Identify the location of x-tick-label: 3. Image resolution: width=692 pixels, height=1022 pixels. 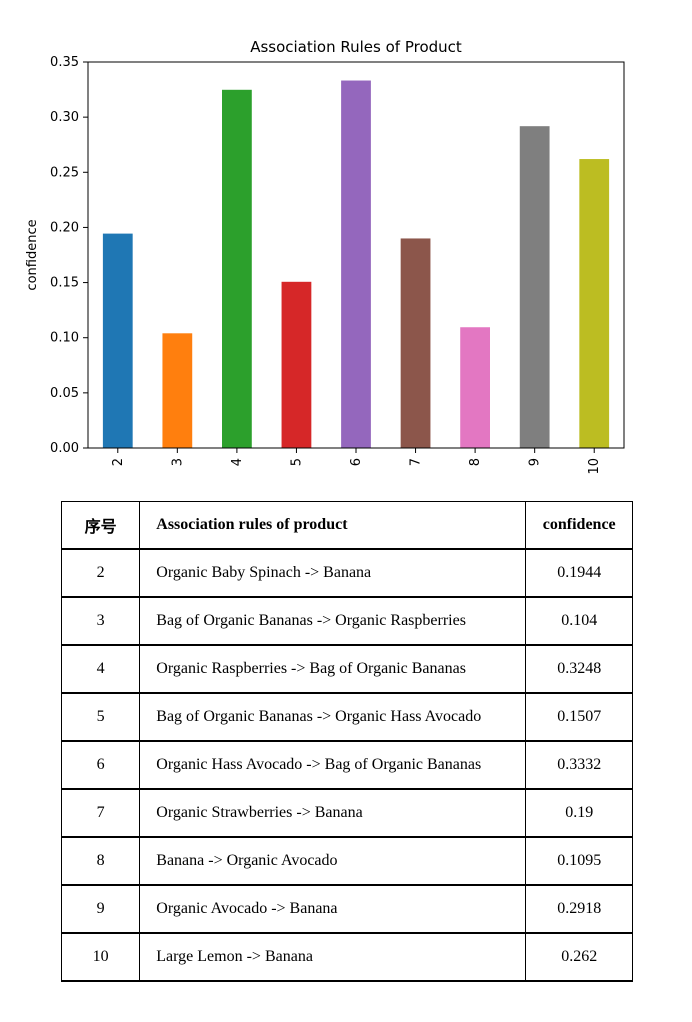
(177, 462).